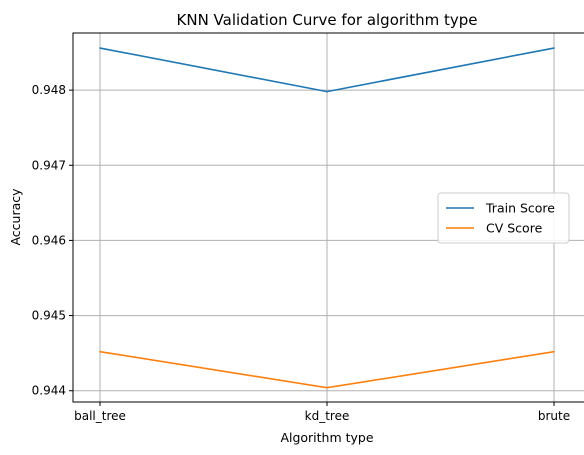 This screenshot has width=584, height=455. Describe the element at coordinates (514, 228) in the screenshot. I see `legend-entry-label: CV Score` at that location.